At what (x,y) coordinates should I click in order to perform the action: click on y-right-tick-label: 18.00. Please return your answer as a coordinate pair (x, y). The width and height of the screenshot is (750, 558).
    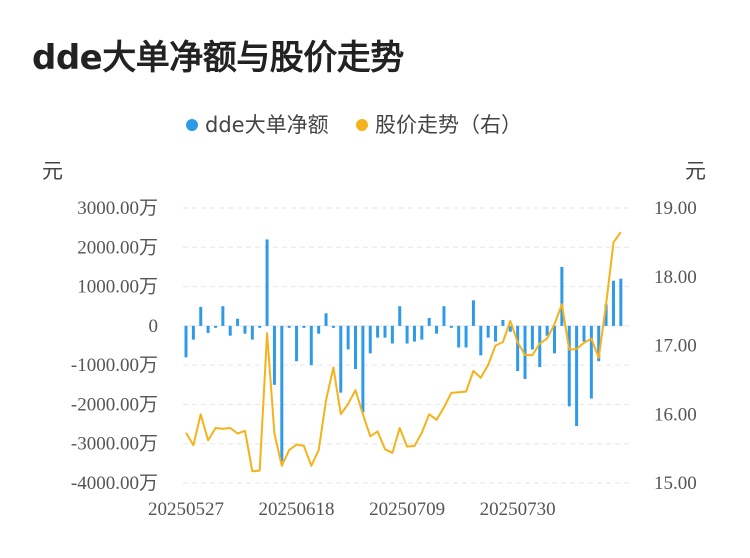
    Looking at the image, I should click on (675, 277).